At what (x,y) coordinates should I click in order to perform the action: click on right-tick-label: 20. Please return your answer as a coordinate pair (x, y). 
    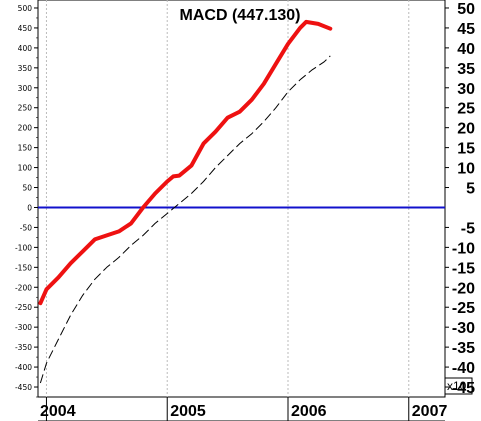
    Looking at the image, I should click on (466, 129).